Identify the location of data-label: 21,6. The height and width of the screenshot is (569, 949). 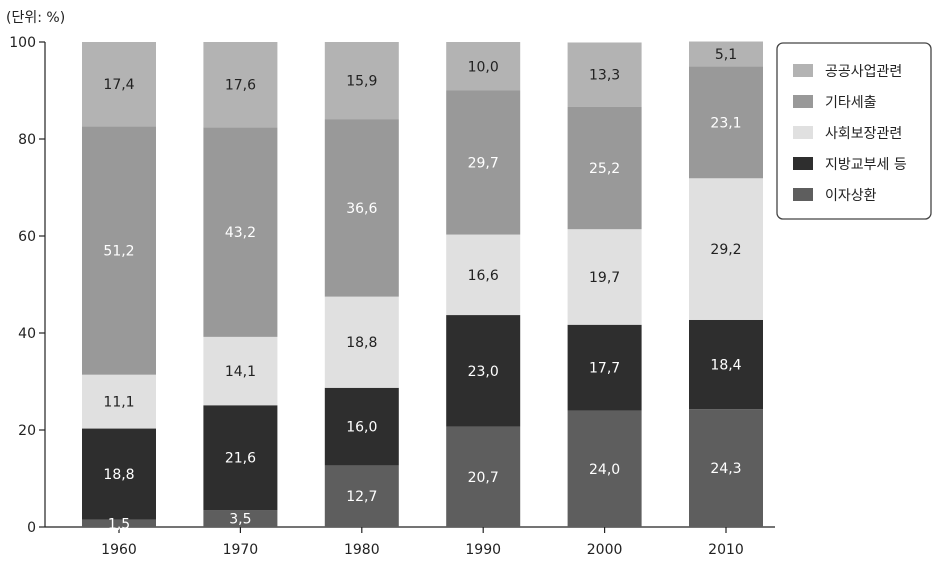
(240, 459).